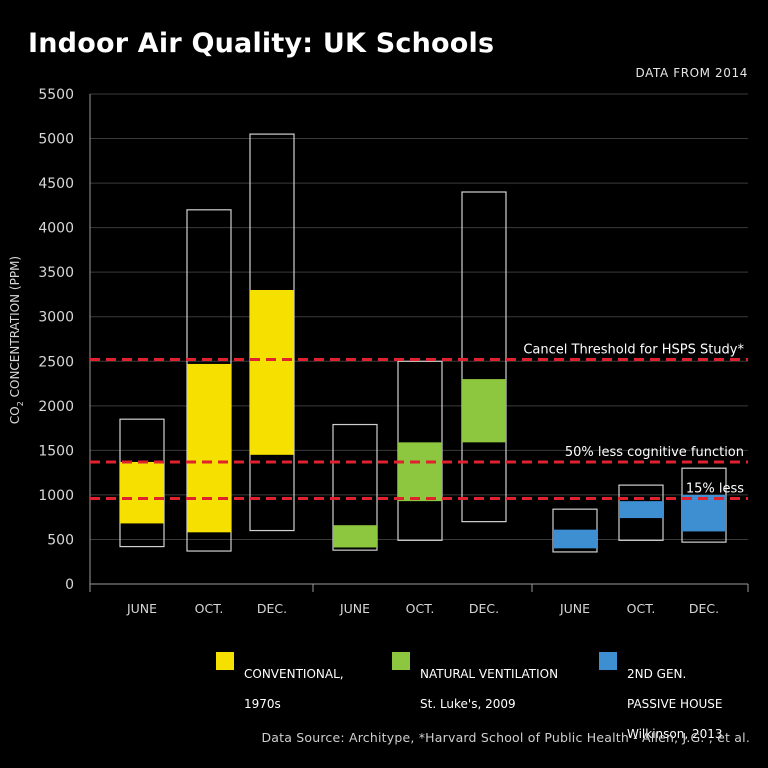  What do you see at coordinates (691, 73) in the screenshot?
I see `chart-subtitle: DATA FROM 2014` at bounding box center [691, 73].